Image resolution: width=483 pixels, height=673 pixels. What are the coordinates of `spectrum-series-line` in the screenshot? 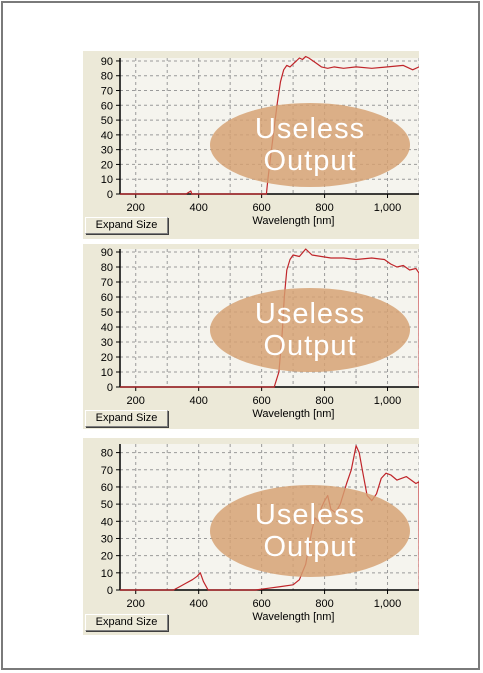 It's located at (269, 125).